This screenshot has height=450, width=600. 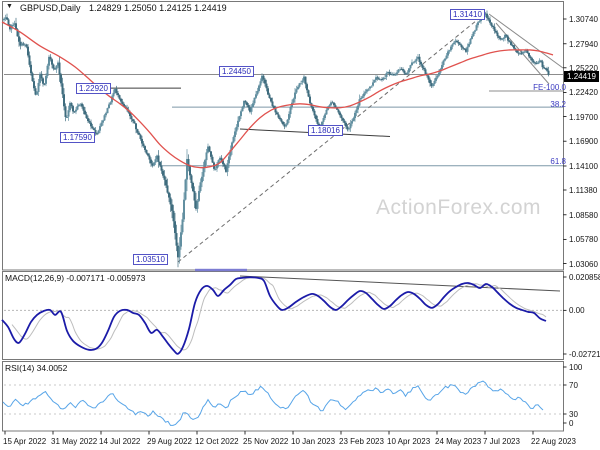 What do you see at coordinates (236, 71) in the screenshot?
I see `price-callout: 1.24450` at bounding box center [236, 71].